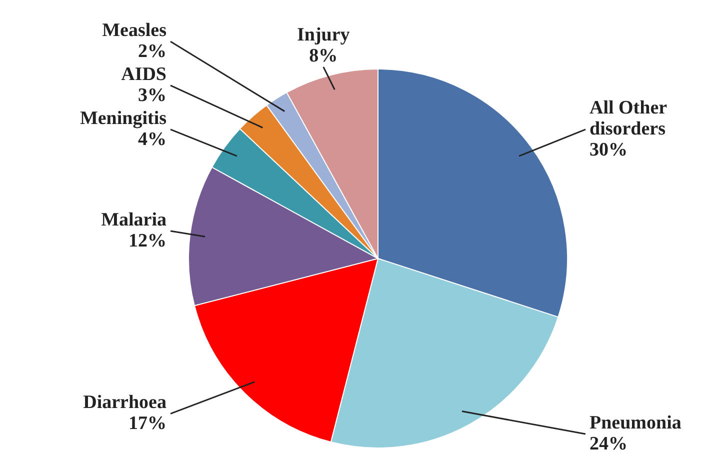  Describe the element at coordinates (147, 423) in the screenshot. I see `data-label: 17%` at that location.